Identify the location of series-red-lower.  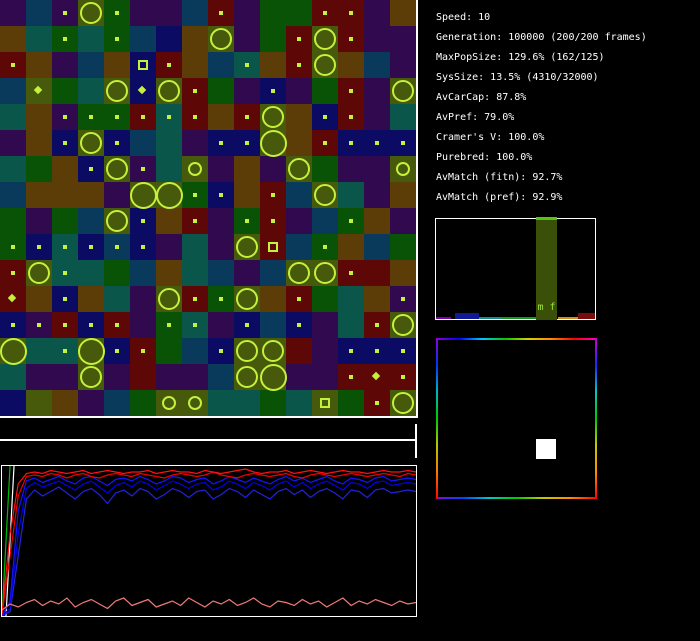
(209, 543).